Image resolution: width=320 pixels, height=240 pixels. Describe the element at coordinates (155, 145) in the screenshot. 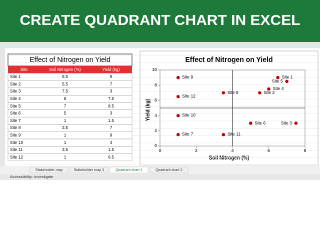

I see `y-tick-label: 0` at that location.